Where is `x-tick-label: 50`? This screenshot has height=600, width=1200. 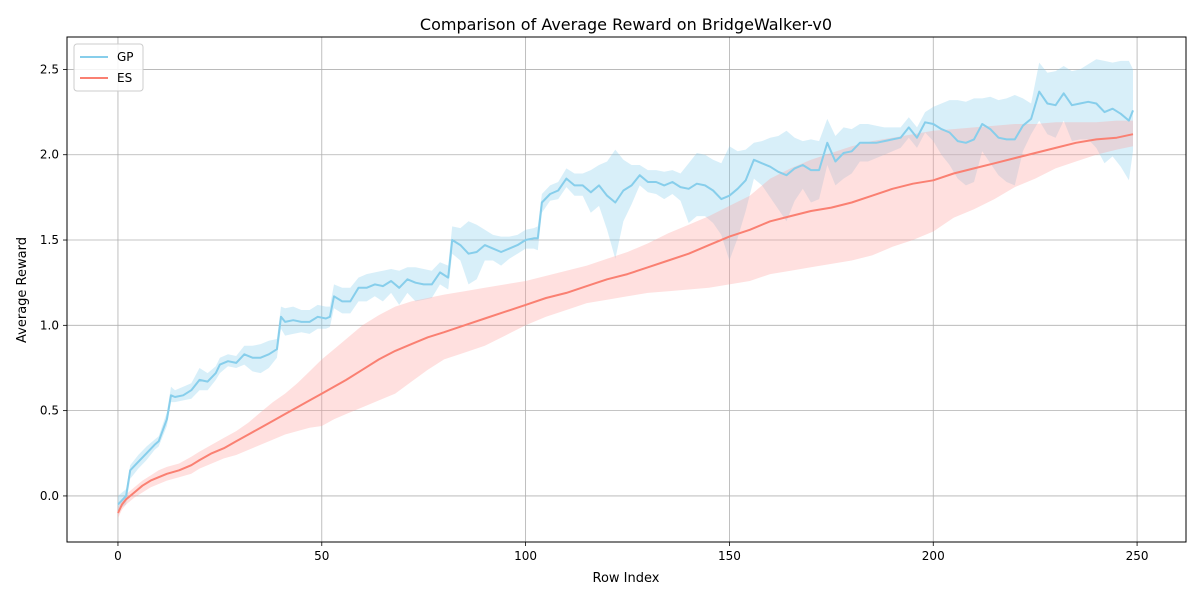
x-tick-label: 50 is located at coordinates (321, 556).